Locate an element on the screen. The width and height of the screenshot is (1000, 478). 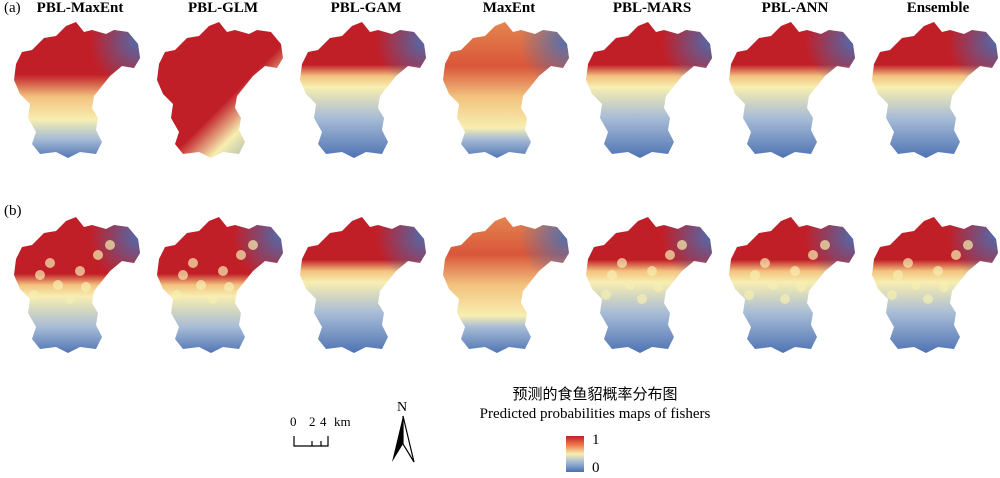
model-title: PBL-MaxEnt is located at coordinates (80, 8).